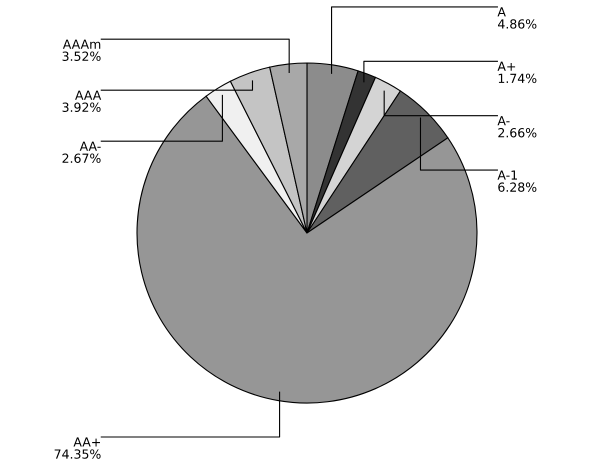  What do you see at coordinates (81, 44) in the screenshot?
I see `slice-label: AAAm` at bounding box center [81, 44].